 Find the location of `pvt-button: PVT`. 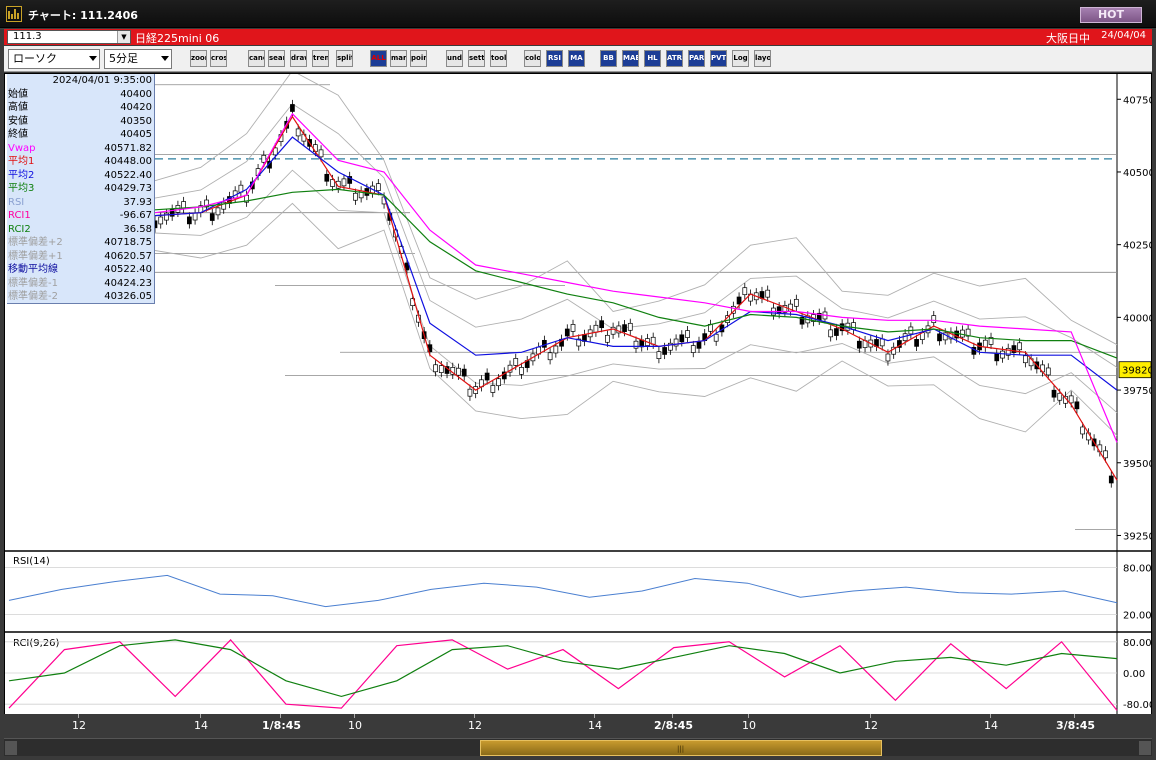

pvt-button: PVT is located at coordinates (718, 58).